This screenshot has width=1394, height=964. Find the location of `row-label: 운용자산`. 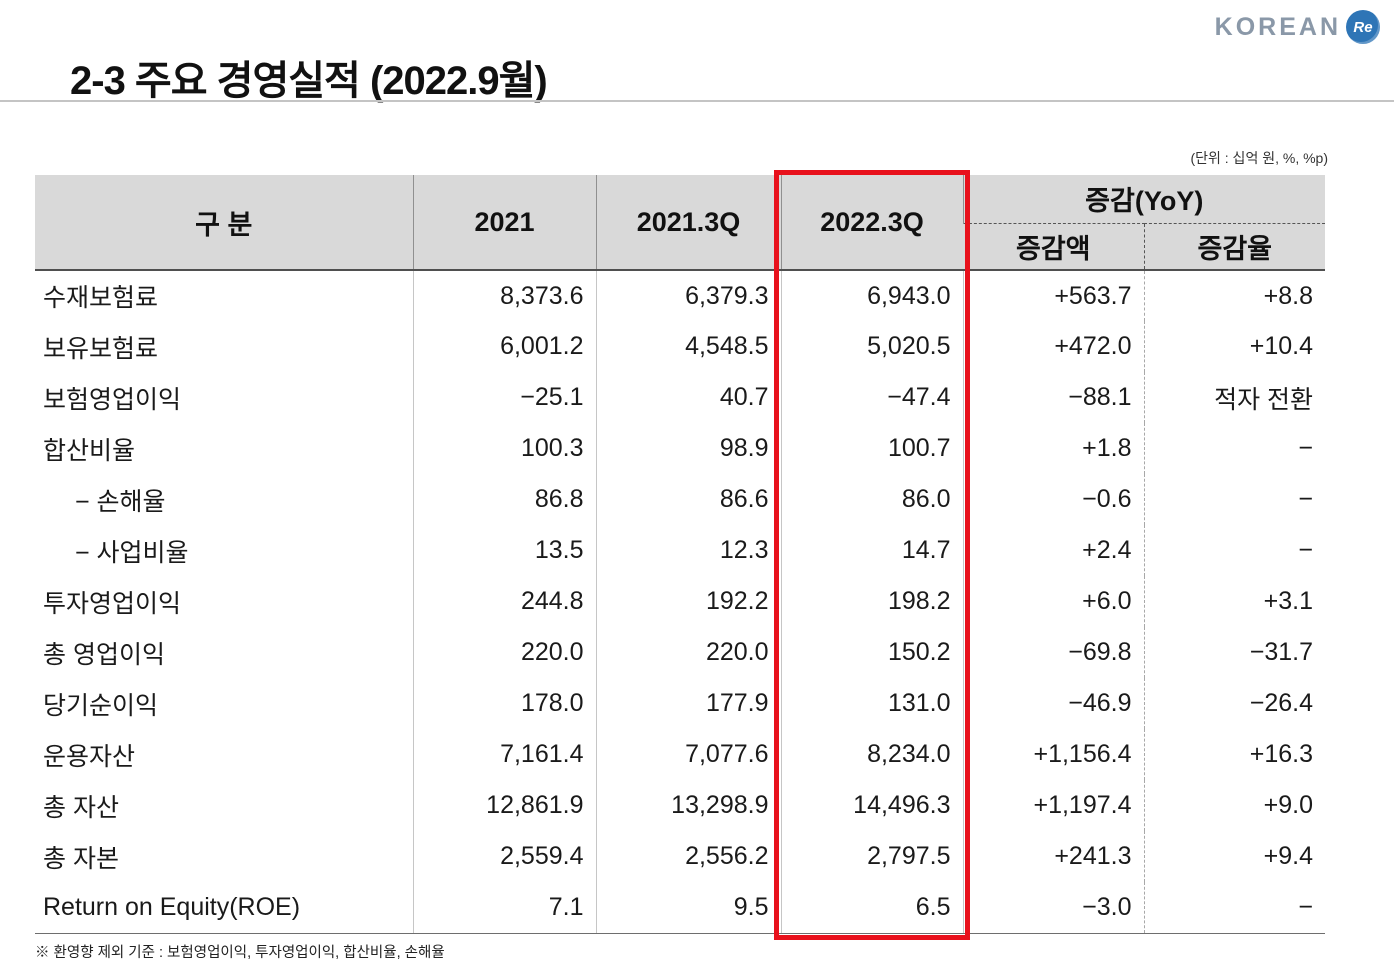

row-label: 운용자산 is located at coordinates (89, 756).